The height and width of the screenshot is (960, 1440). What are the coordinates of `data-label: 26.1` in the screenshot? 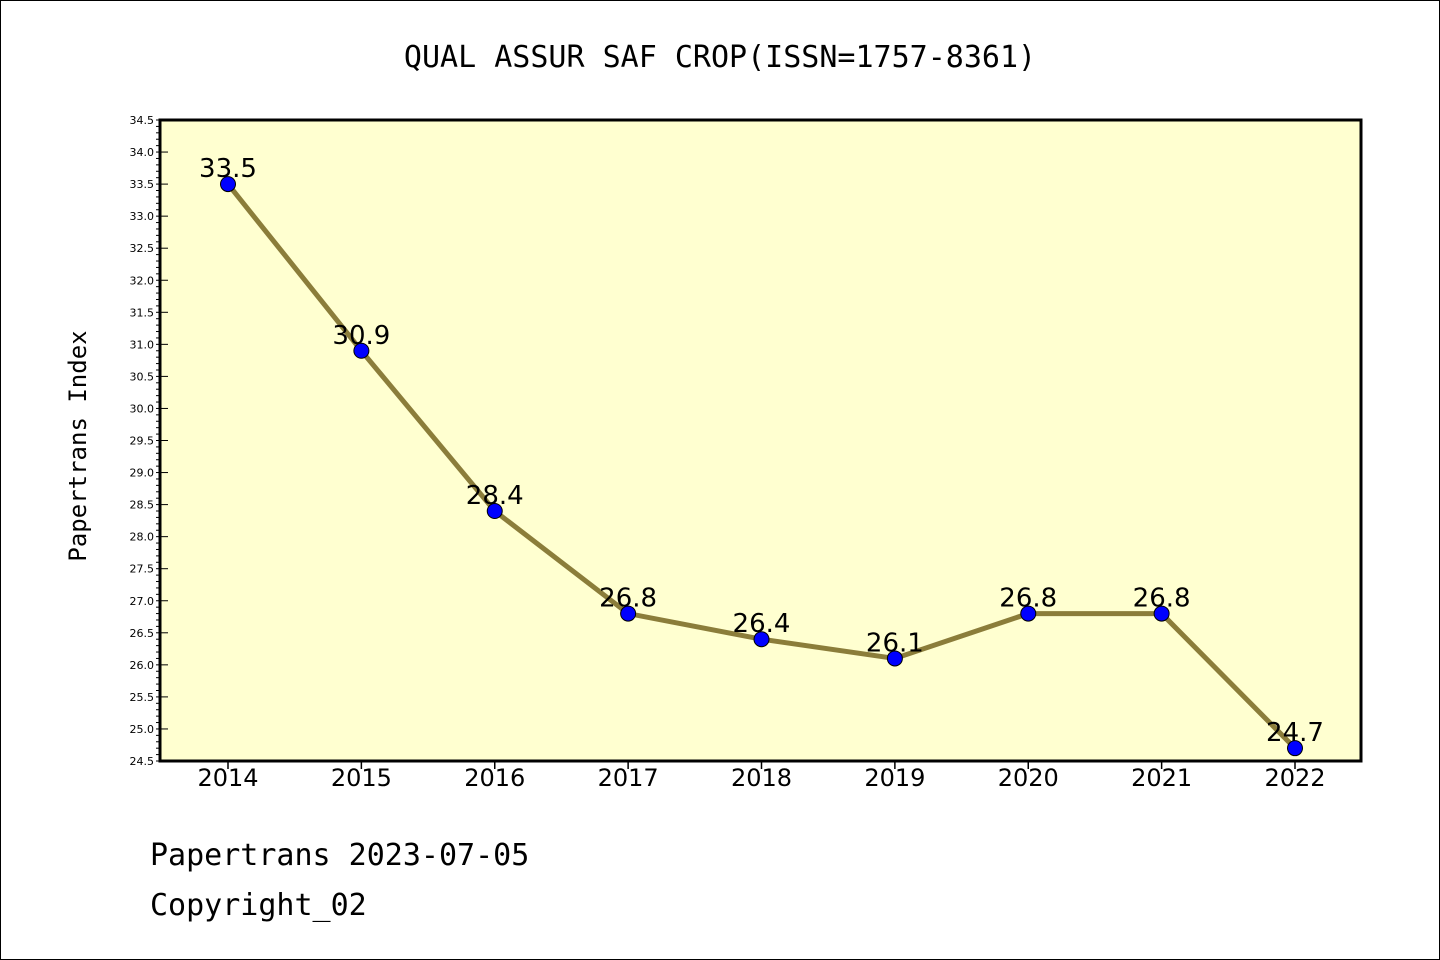 It's located at (895, 643).